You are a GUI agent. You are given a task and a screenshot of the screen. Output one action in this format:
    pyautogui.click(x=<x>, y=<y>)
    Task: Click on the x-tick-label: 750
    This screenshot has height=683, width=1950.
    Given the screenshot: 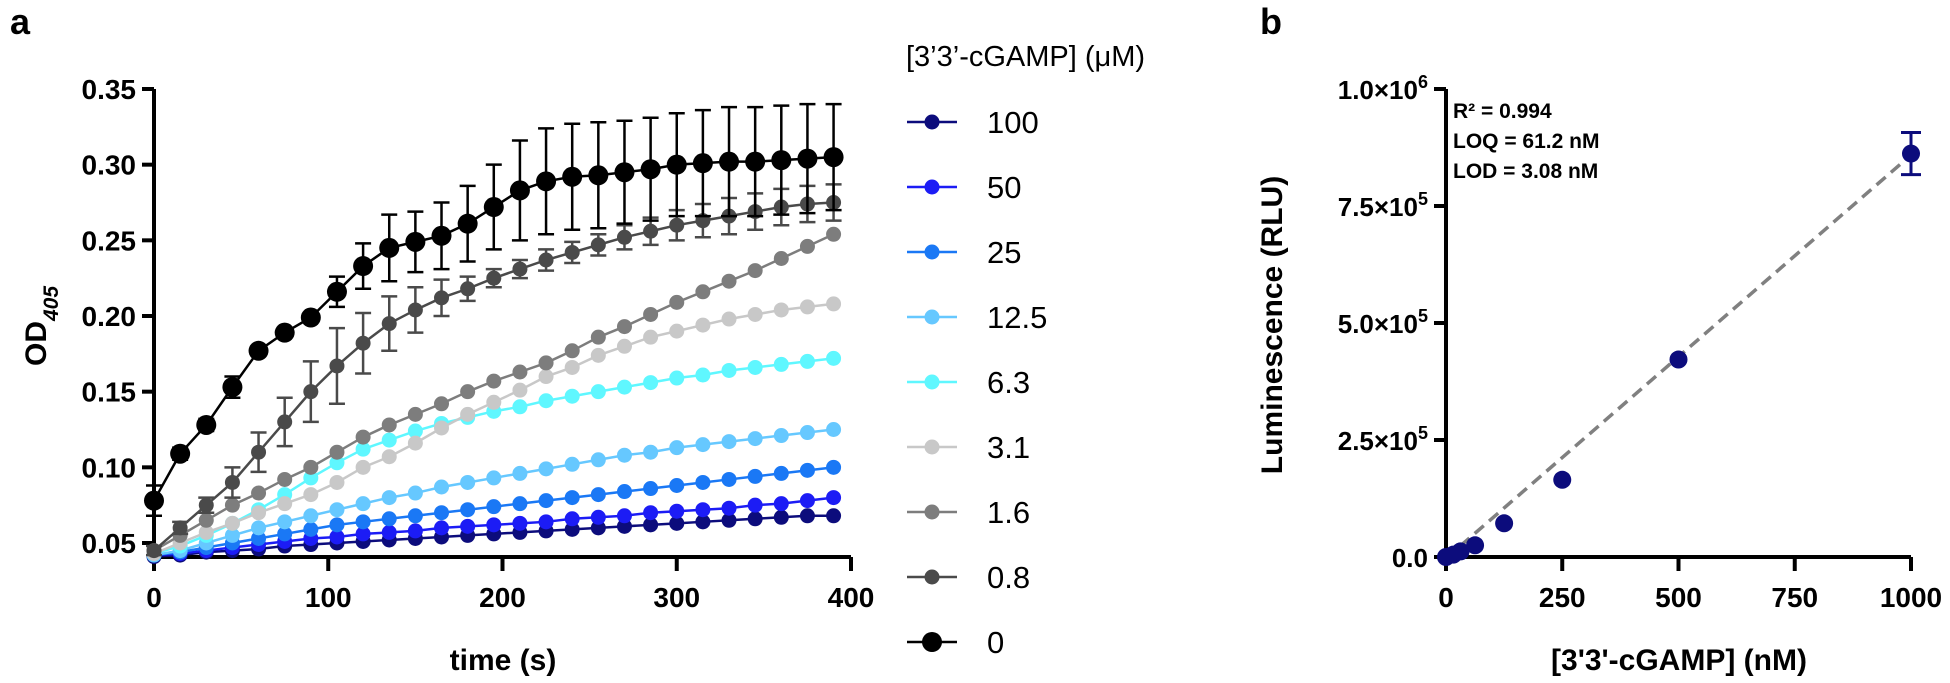 What is the action you would take?
    pyautogui.click(x=1794, y=597)
    